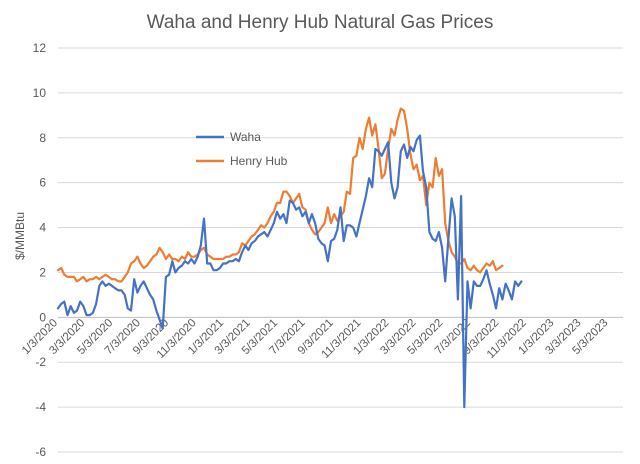 The height and width of the screenshot is (464, 640). What do you see at coordinates (320, 22) in the screenshot?
I see `chart-title: Waha and Henry Hub Natural Gas Prices` at bounding box center [320, 22].